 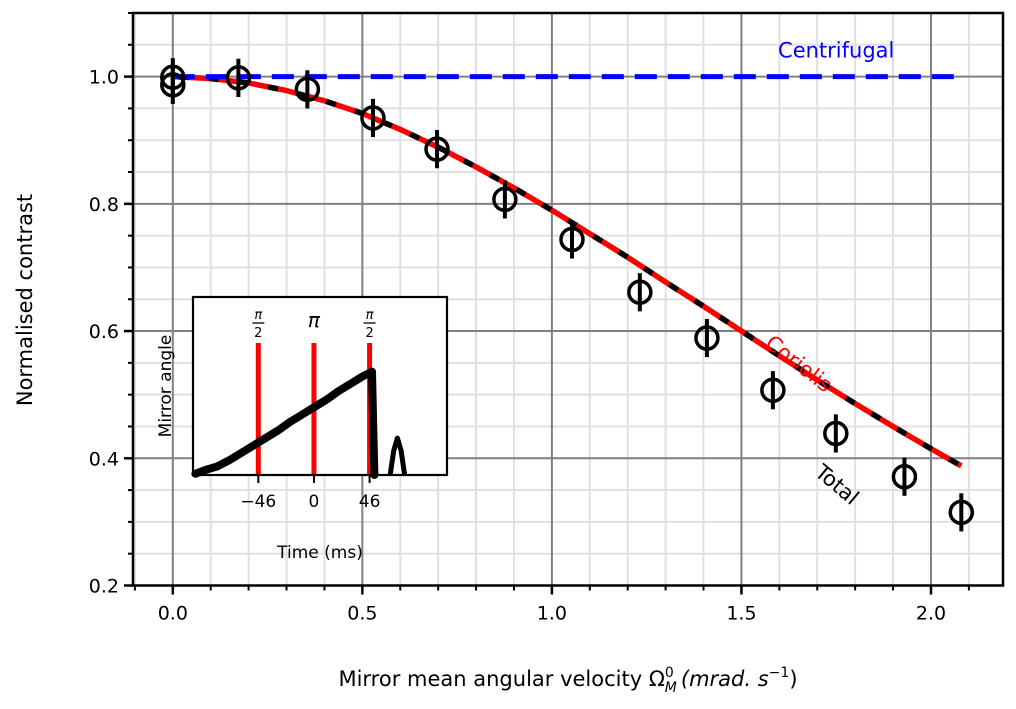 What do you see at coordinates (552, 614) in the screenshot?
I see `x-tick-label: 1.0` at bounding box center [552, 614].